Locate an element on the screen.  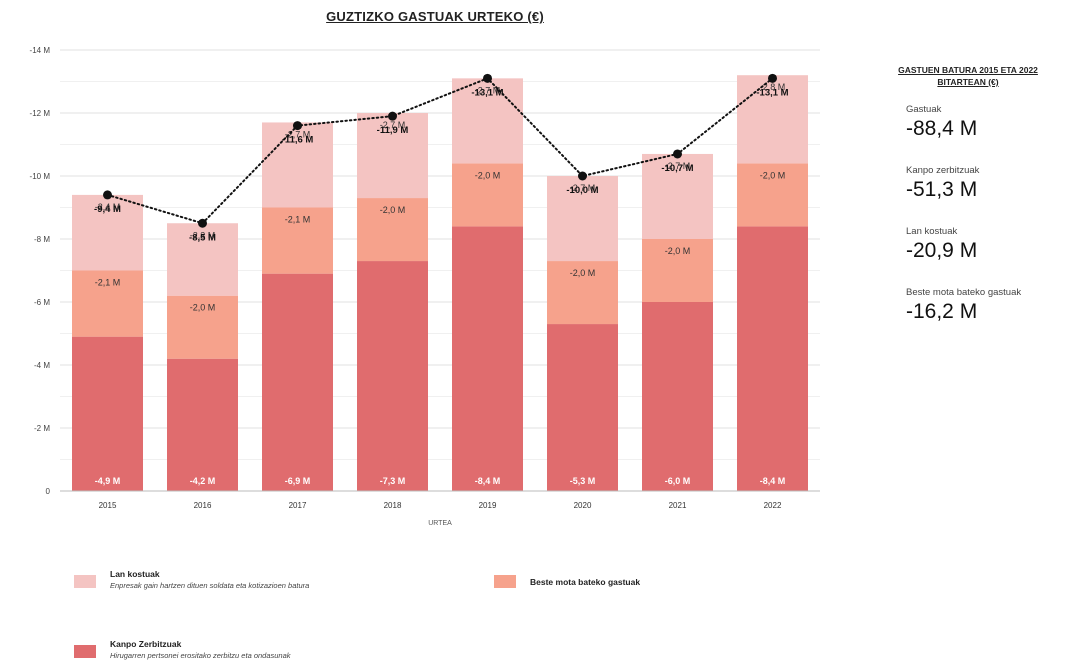
x-tick-label: 2019 is located at coordinates (488, 505).